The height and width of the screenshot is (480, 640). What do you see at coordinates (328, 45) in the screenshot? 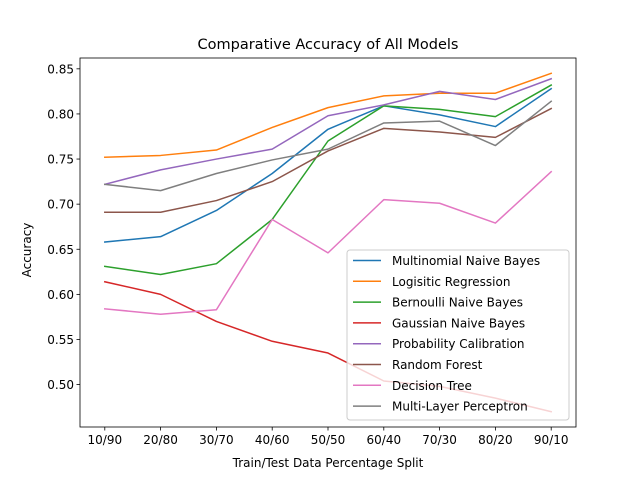
I see `chart-title: Comparative Accuracy of All Models` at bounding box center [328, 45].